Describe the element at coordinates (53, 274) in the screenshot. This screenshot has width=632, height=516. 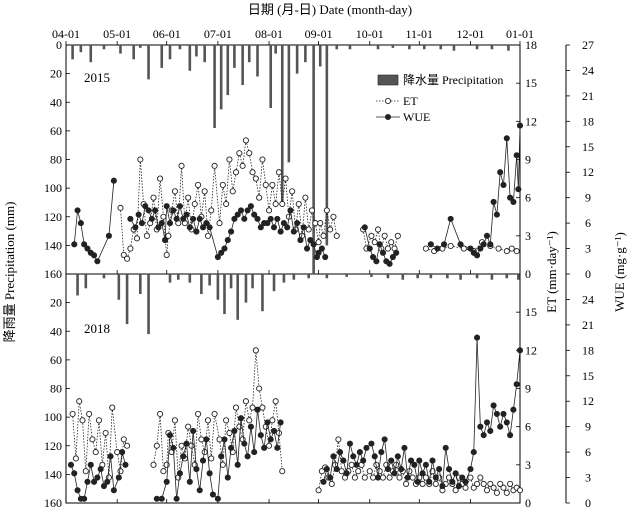
I see `precip-tick-label: 160` at that location.